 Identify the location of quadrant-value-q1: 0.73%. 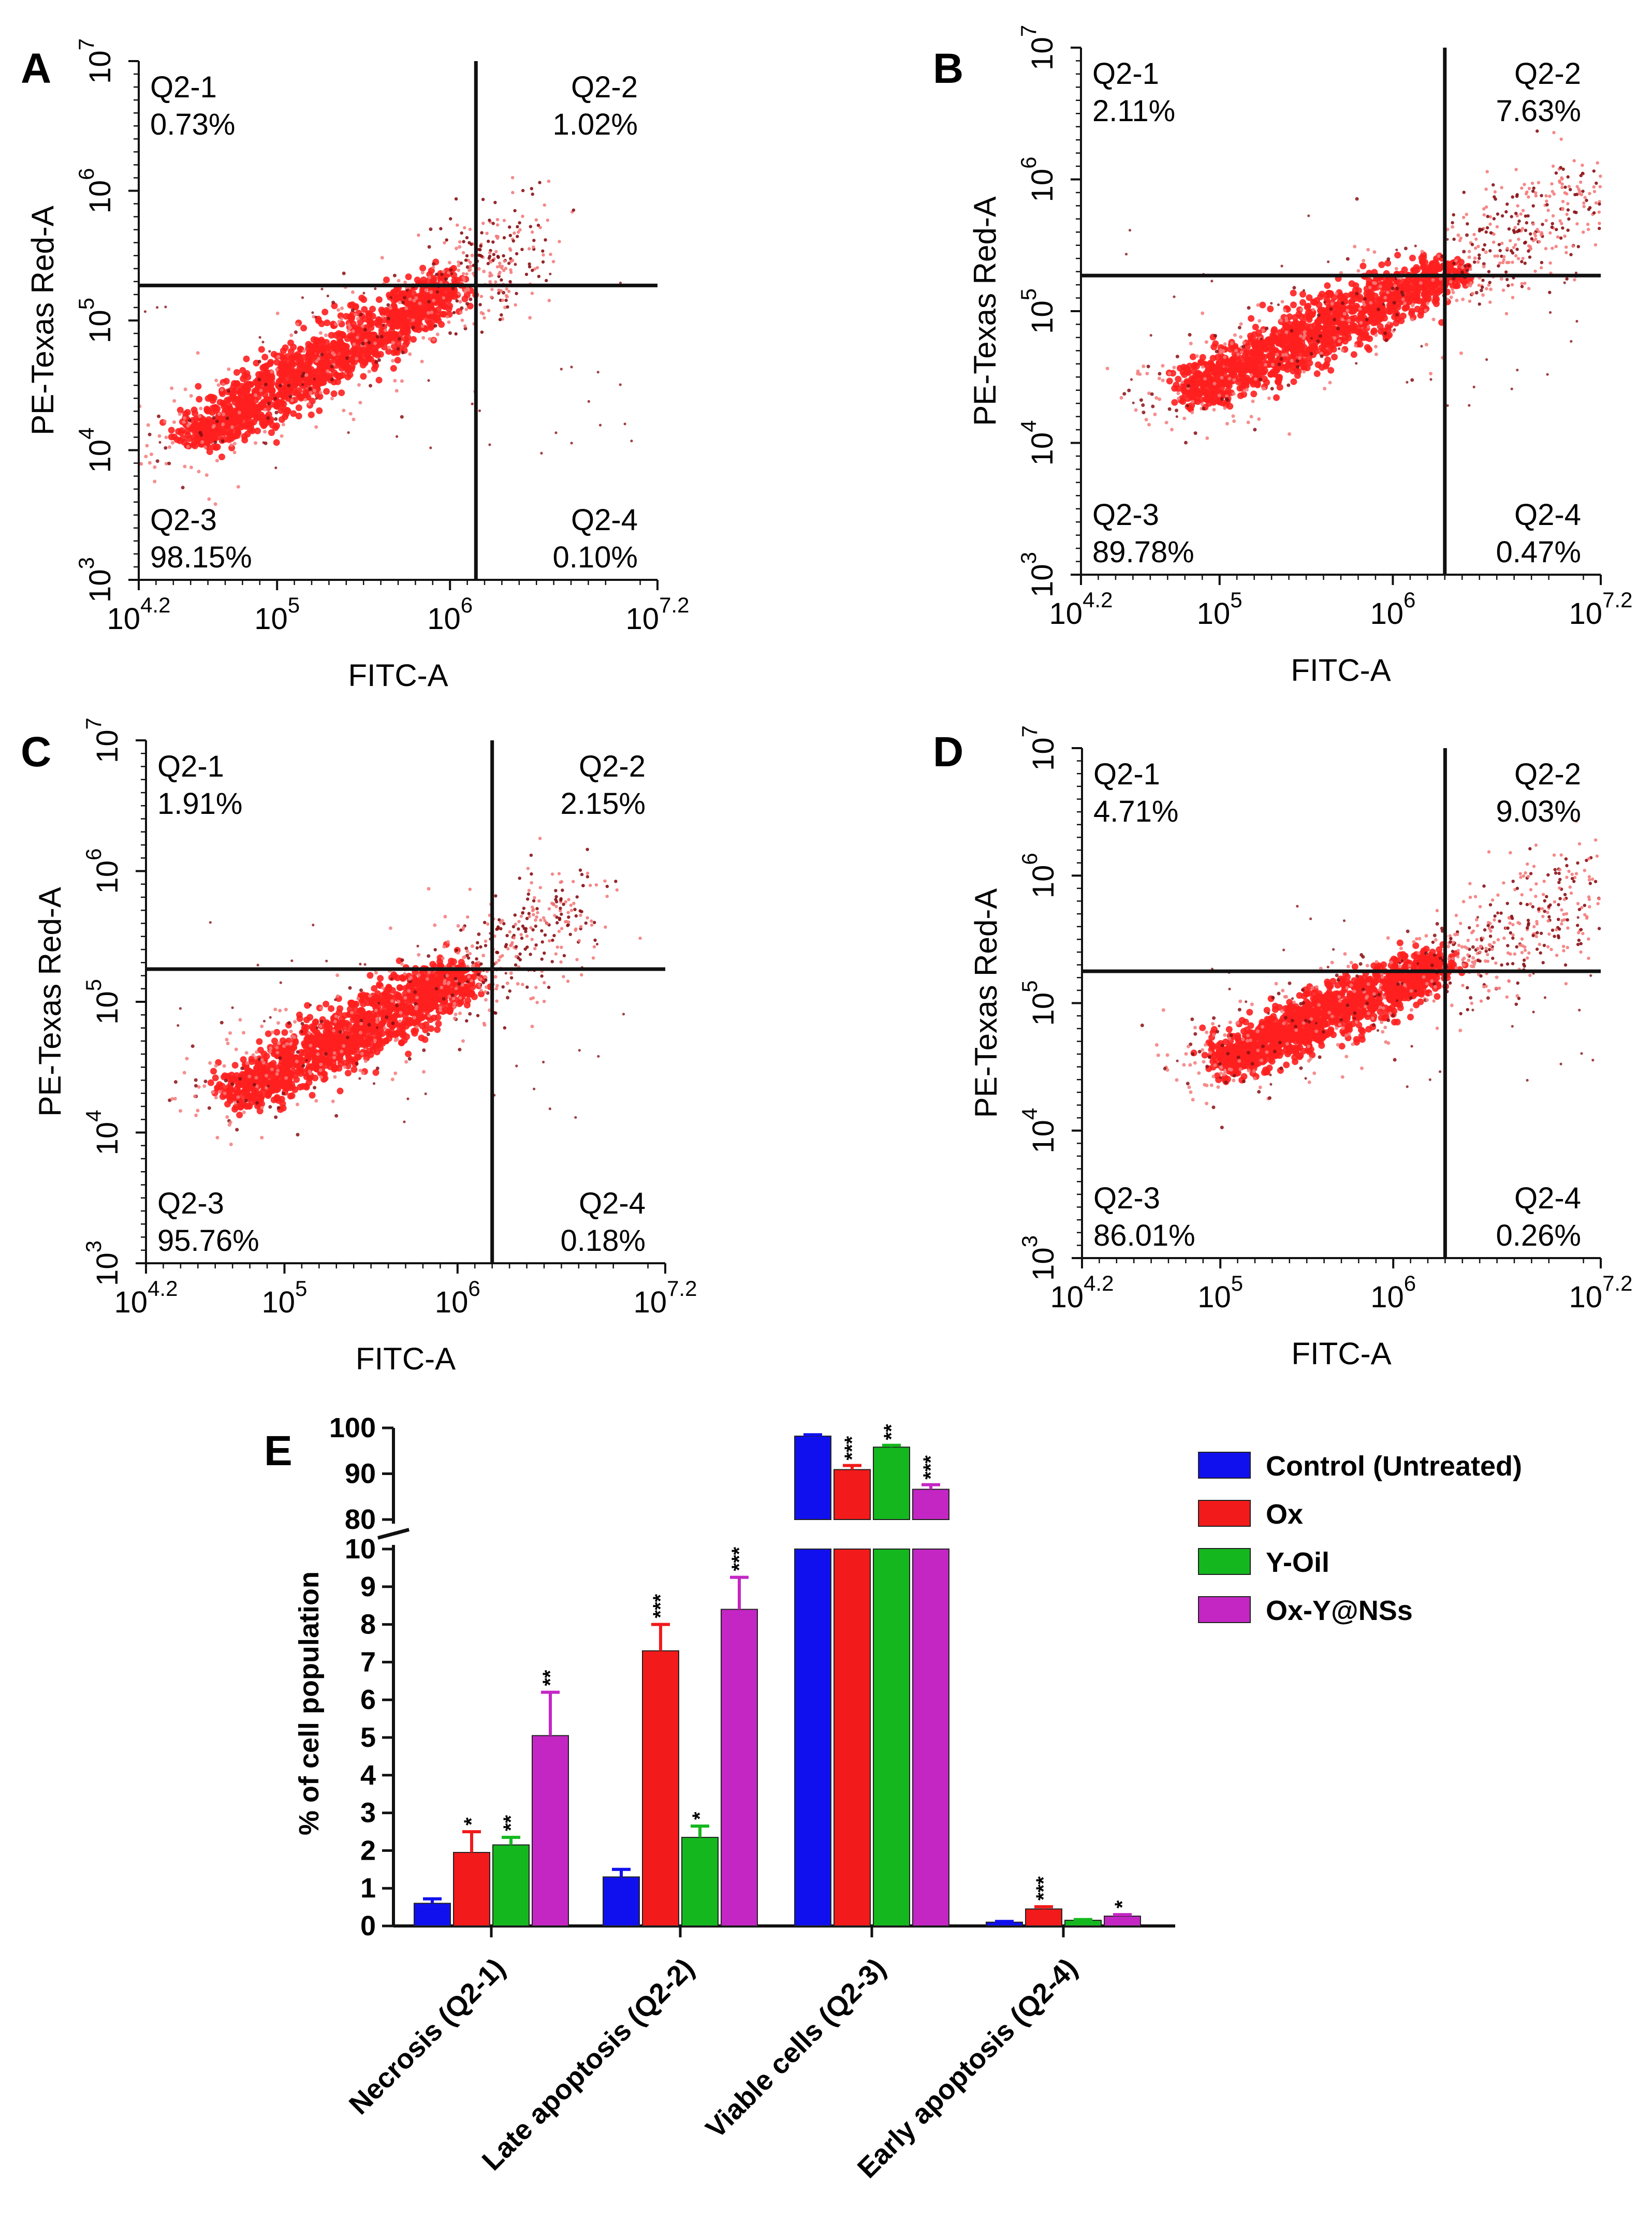
(192, 124).